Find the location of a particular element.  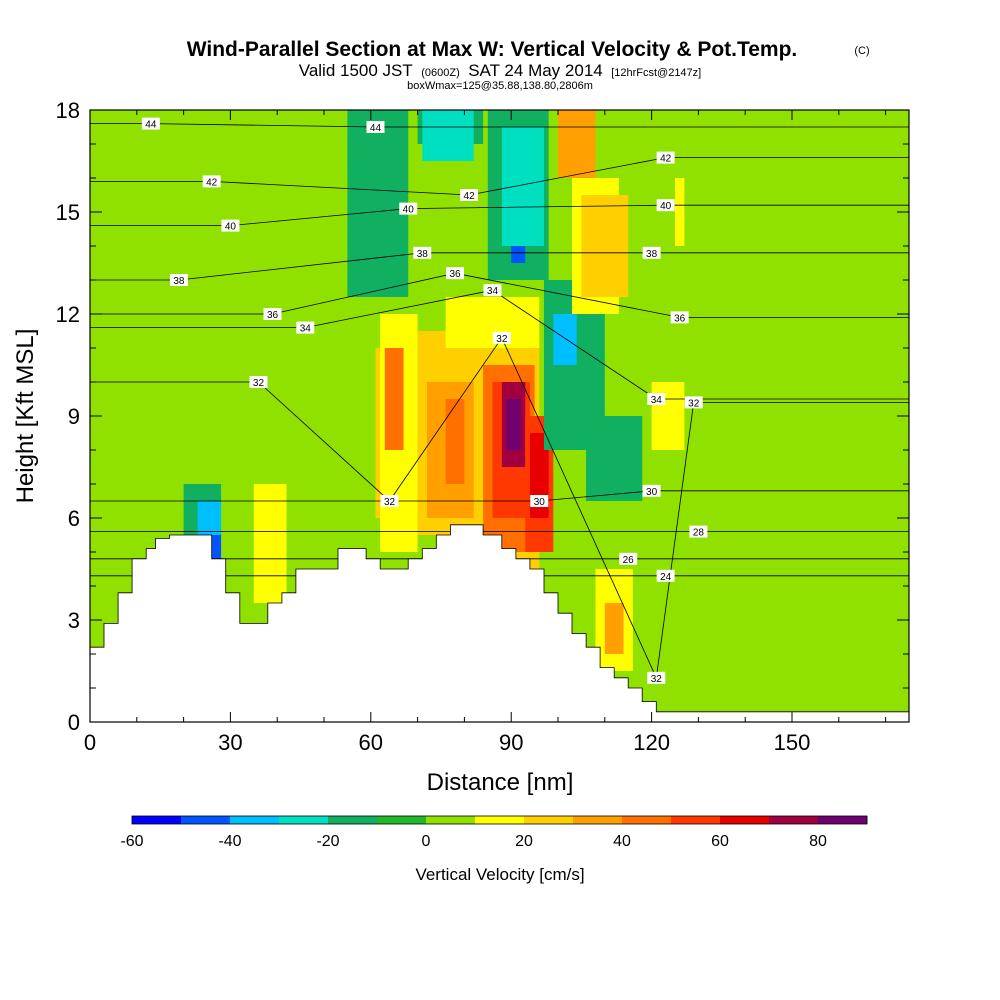

subtitle-valid: Valid 1500 JST is located at coordinates (356, 70).